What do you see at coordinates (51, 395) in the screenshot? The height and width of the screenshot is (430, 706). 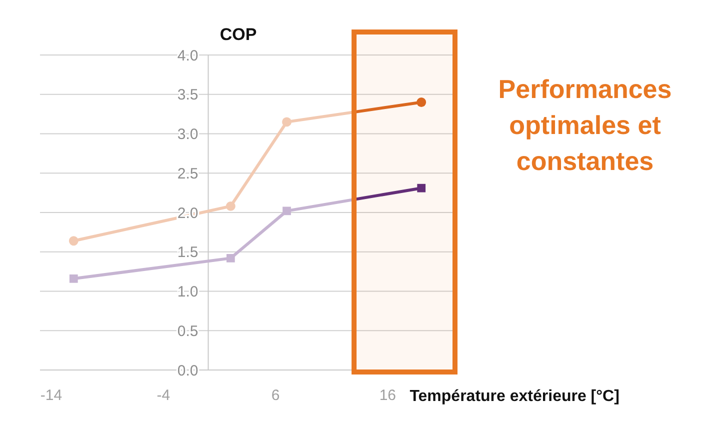 I see `x-tick-label: -14` at bounding box center [51, 395].